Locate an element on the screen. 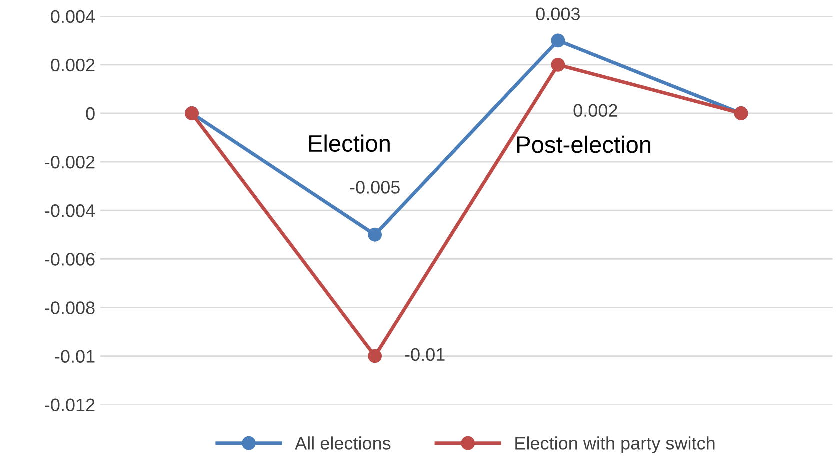  data-label: -0.005 is located at coordinates (375, 187).